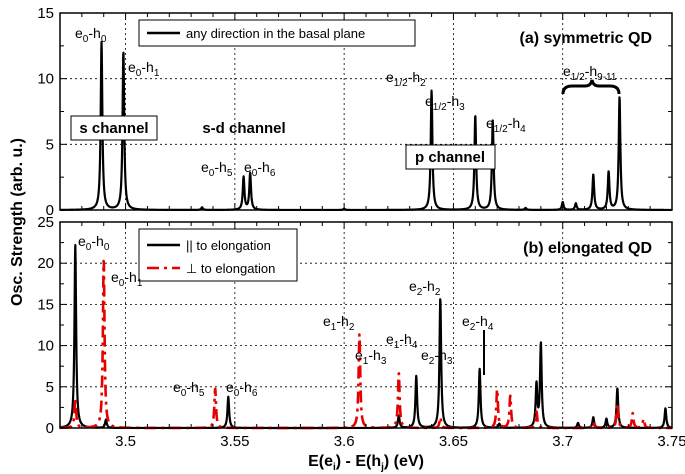  I want to click on legend-label-perpendicular: ⊥ to elongation, so click(230, 268).